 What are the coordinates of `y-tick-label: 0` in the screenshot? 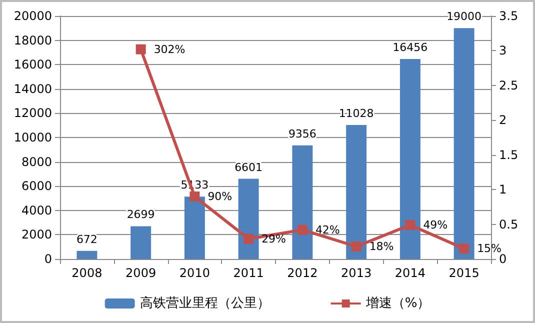 It's located at (48, 259).